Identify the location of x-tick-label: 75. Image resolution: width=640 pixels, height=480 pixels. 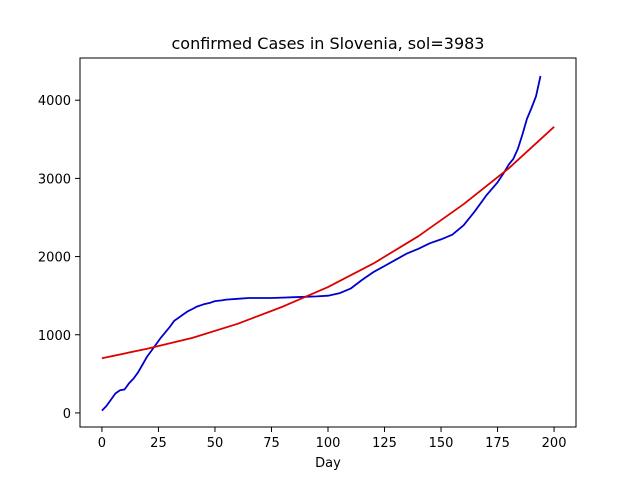
(271, 443).